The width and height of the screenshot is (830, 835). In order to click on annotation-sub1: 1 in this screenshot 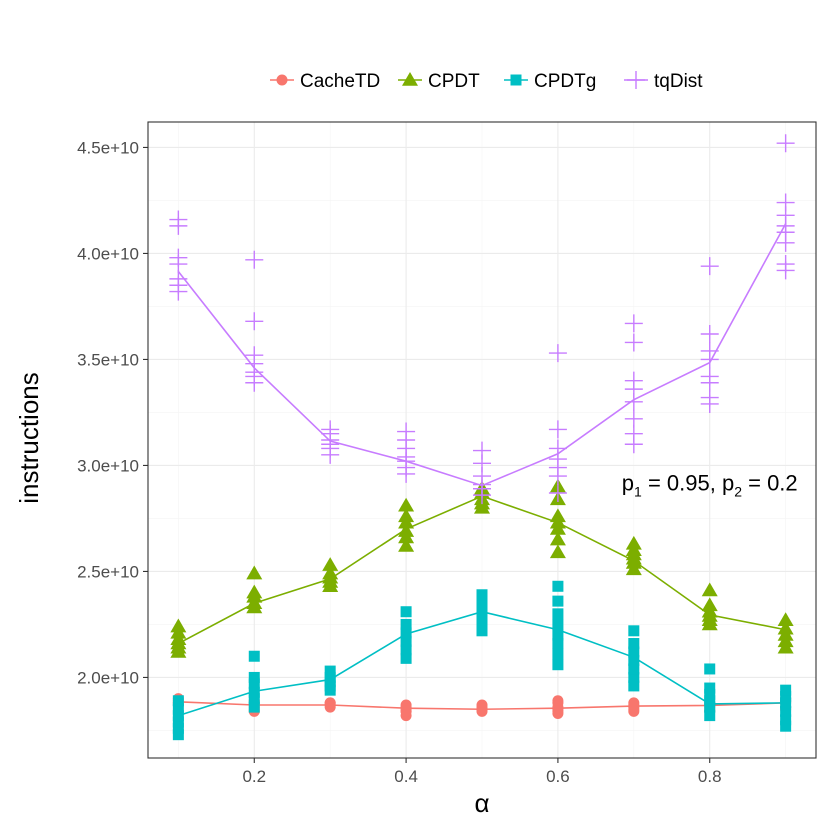, I will do `click(638, 492)`.